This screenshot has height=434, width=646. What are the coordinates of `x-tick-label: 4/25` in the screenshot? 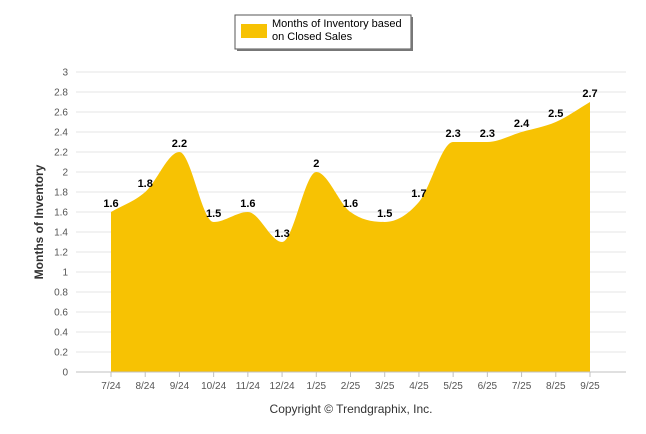 It's located at (419, 386).